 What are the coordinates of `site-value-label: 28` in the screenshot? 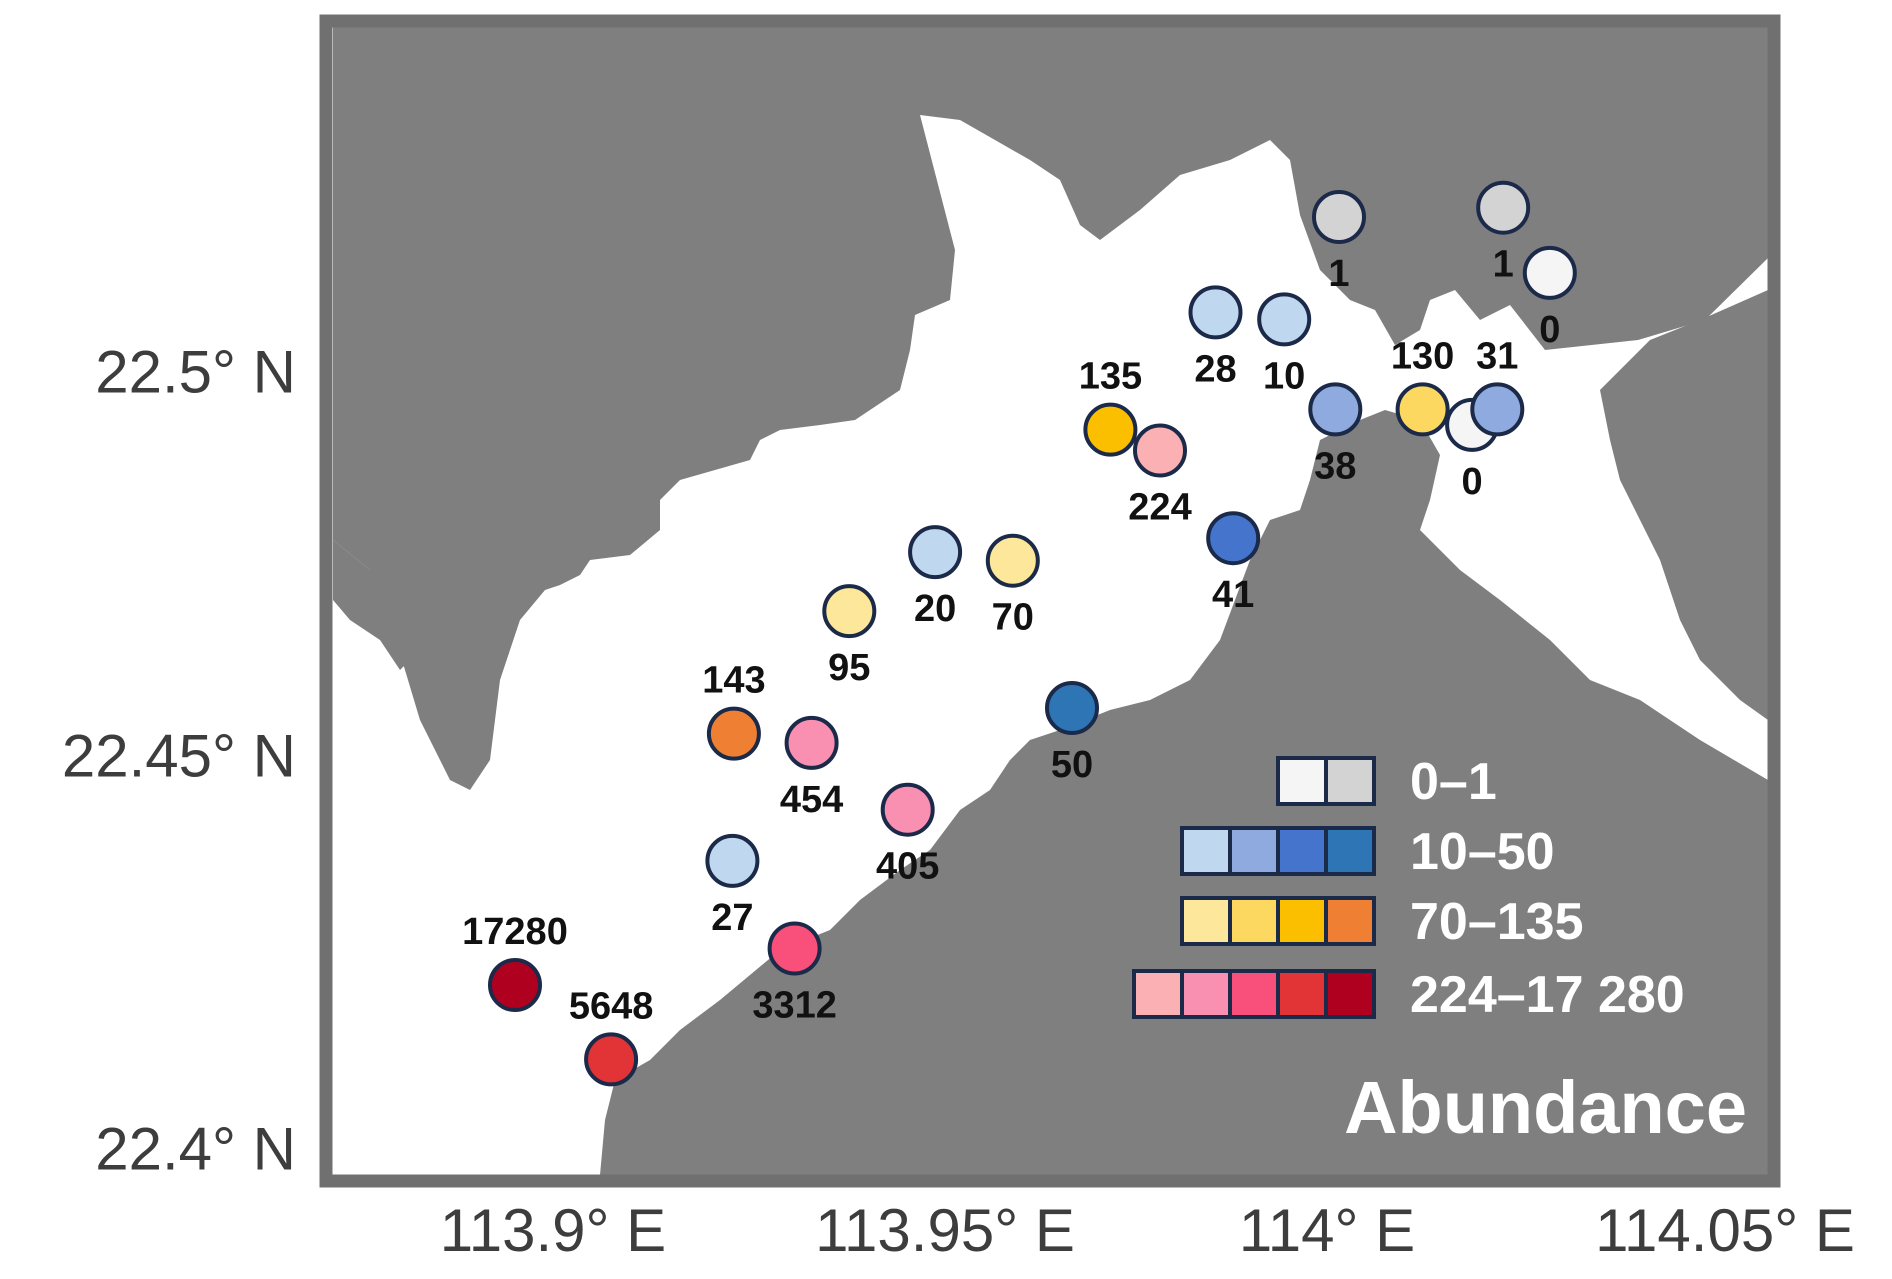 It's located at (1215, 369).